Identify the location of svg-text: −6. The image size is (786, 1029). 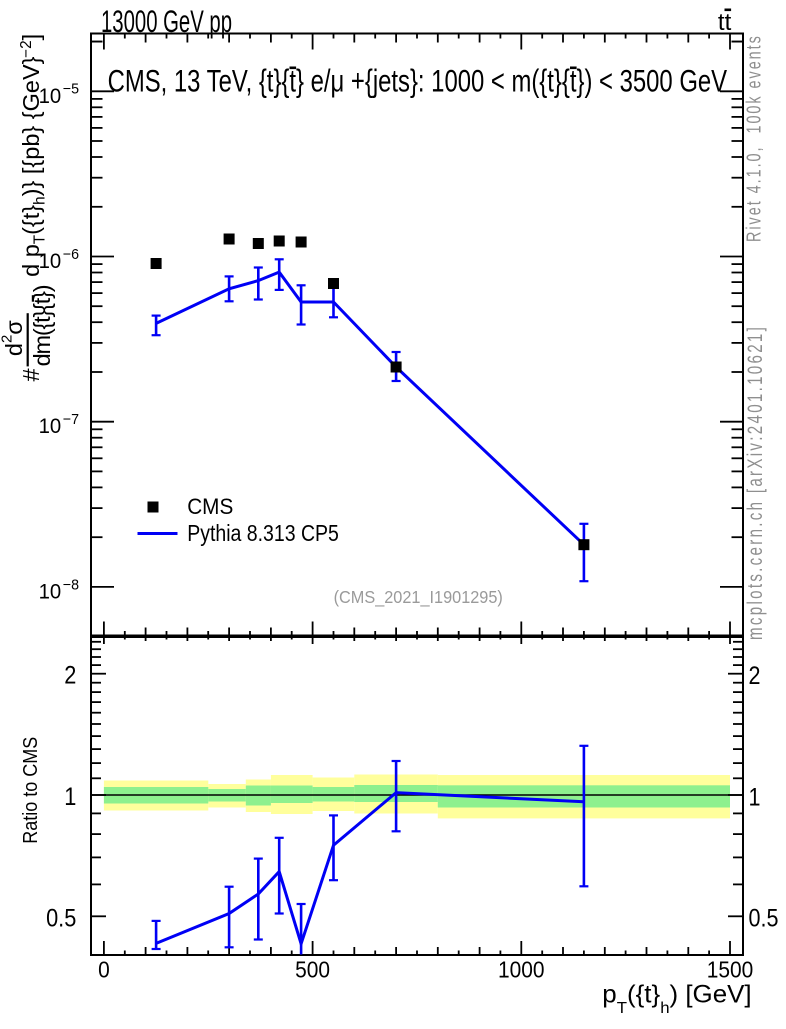
(71, 255).